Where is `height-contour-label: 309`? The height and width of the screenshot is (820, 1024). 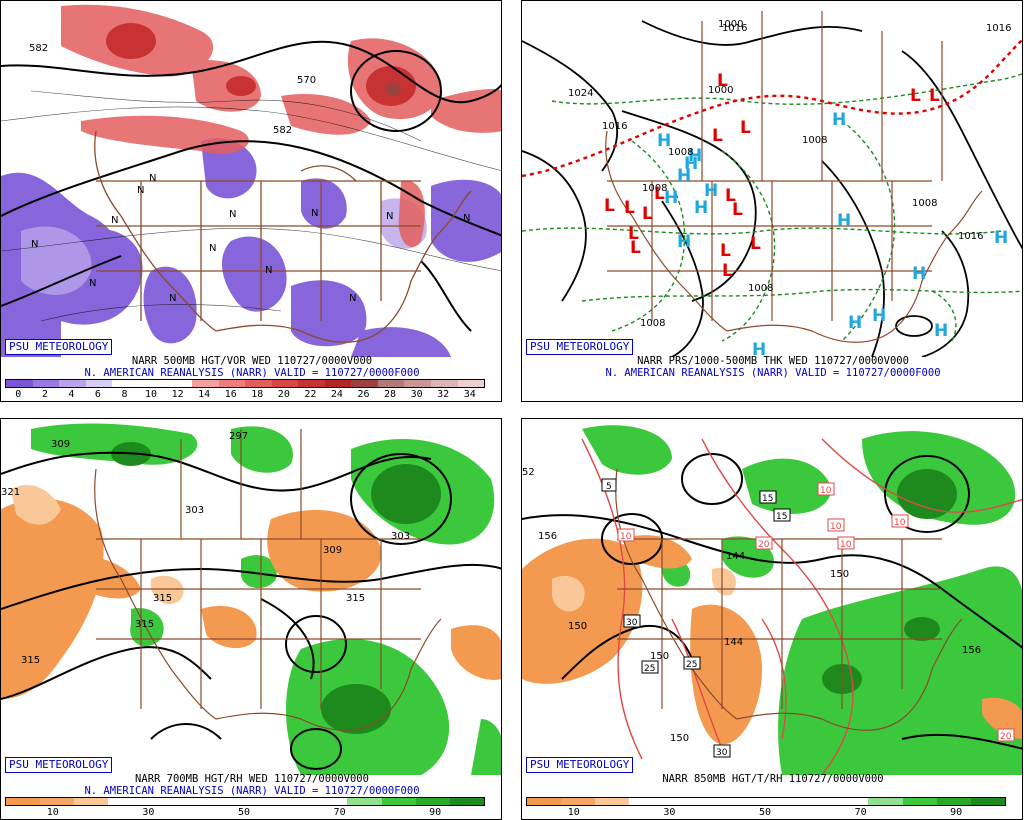 height-contour-label: 309 is located at coordinates (60, 444).